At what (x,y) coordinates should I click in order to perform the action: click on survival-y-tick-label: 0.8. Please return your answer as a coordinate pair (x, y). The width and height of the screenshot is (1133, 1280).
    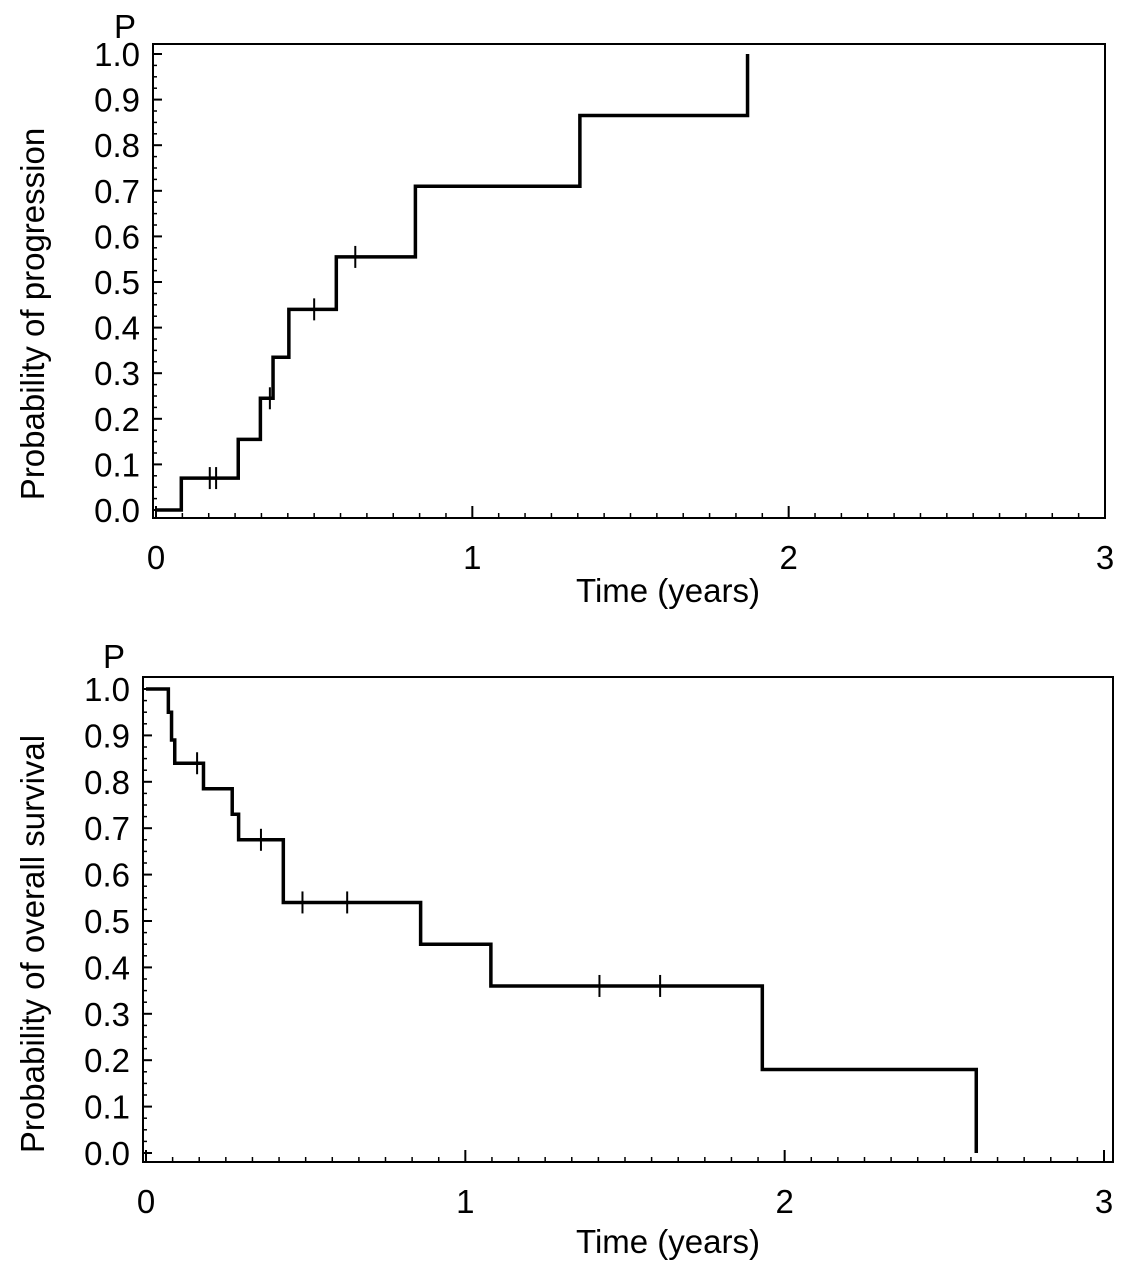
    Looking at the image, I should click on (107, 782).